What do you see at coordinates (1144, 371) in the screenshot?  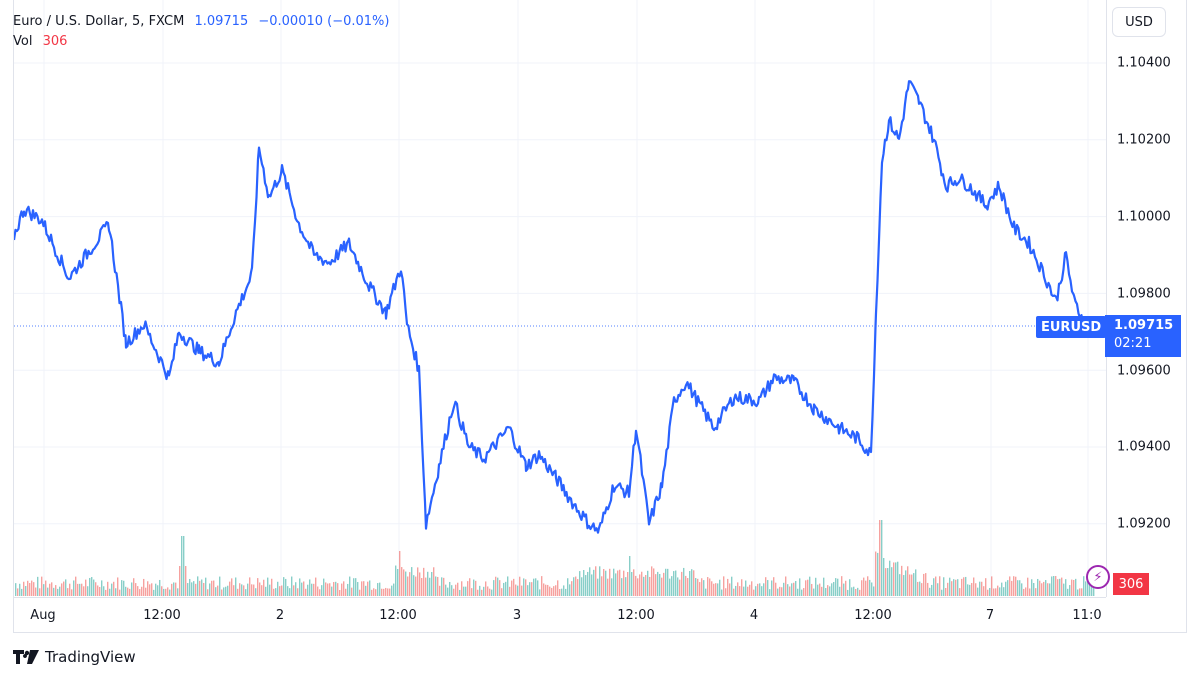 I see `price-tick: 1.09600` at bounding box center [1144, 371].